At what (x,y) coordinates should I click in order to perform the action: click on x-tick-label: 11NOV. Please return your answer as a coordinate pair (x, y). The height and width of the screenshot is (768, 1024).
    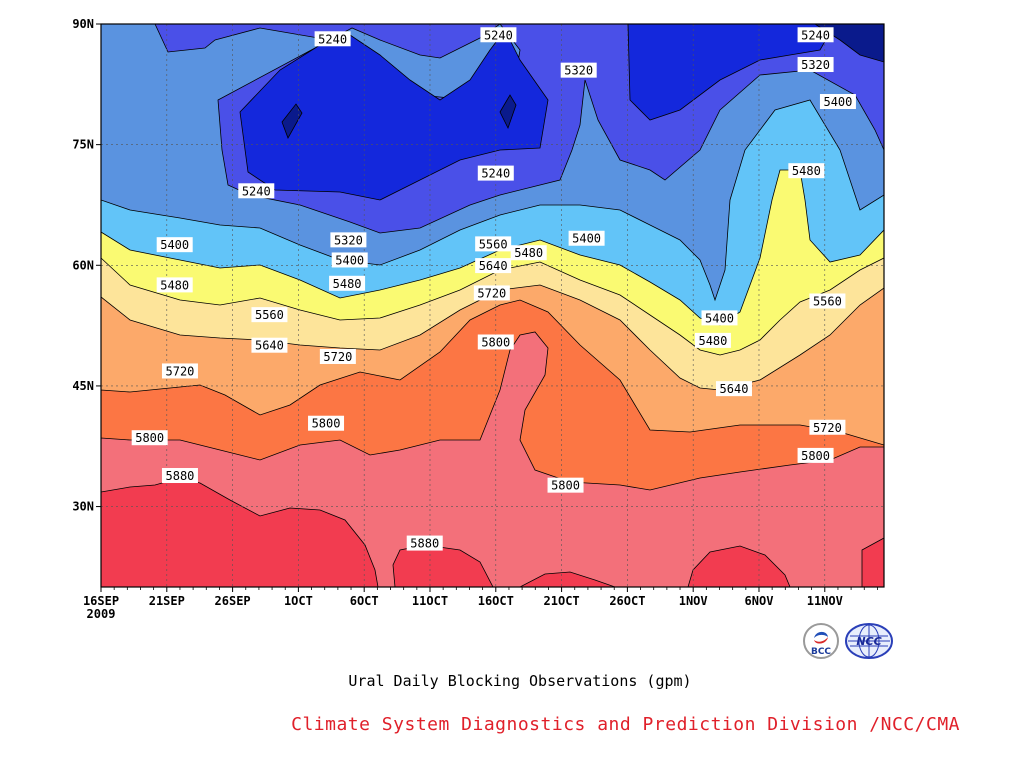
    Looking at the image, I should click on (825, 601).